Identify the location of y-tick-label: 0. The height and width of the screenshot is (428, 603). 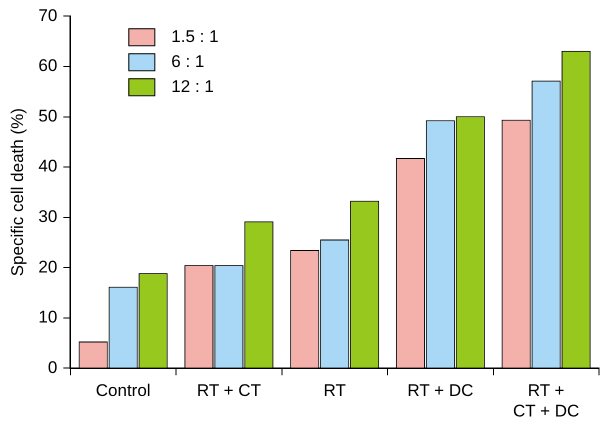
(53, 367).